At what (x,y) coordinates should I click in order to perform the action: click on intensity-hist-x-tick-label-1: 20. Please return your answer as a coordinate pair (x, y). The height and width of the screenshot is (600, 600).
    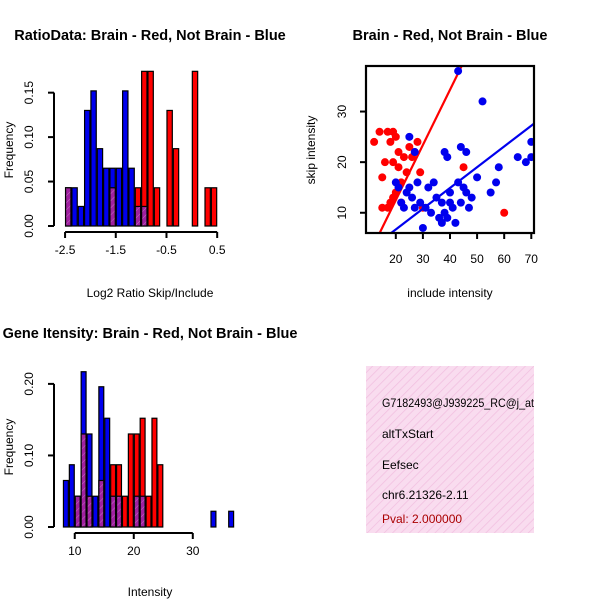
    Looking at the image, I should click on (134, 551).